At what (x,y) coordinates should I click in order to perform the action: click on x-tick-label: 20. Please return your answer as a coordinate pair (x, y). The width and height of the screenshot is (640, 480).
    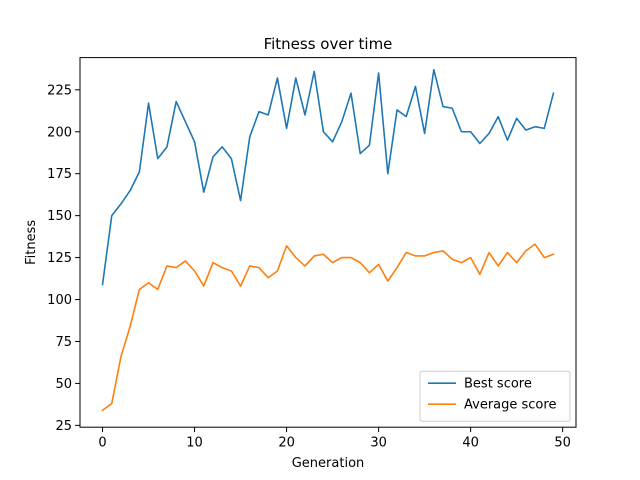
    Looking at the image, I should click on (286, 443).